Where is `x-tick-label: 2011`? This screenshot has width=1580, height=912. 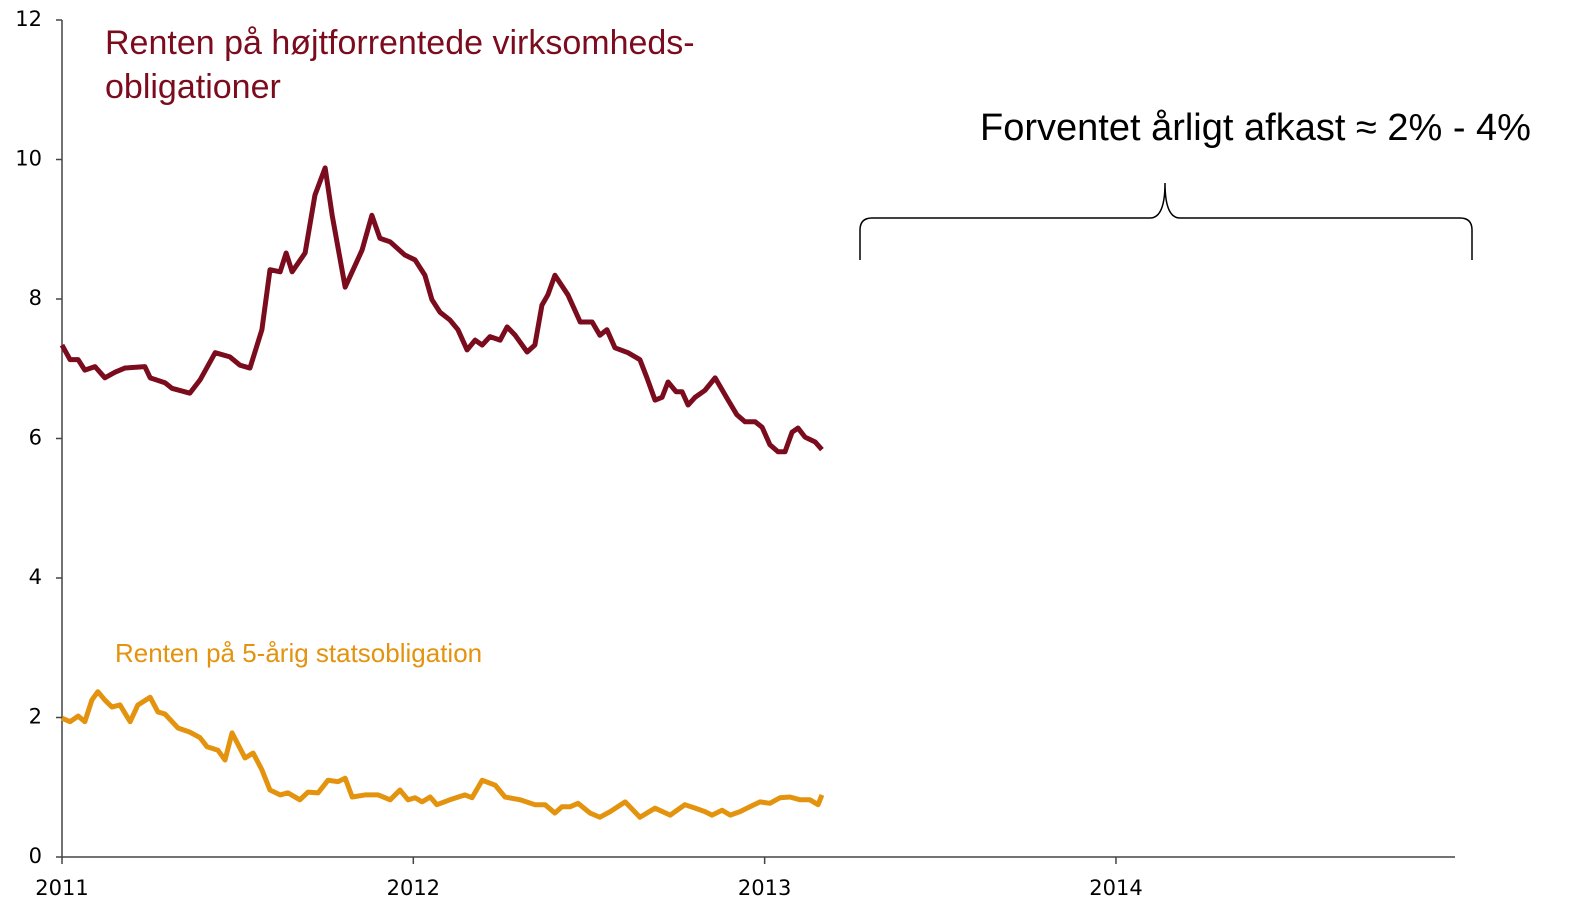
x-tick-label: 2011 is located at coordinates (61, 888).